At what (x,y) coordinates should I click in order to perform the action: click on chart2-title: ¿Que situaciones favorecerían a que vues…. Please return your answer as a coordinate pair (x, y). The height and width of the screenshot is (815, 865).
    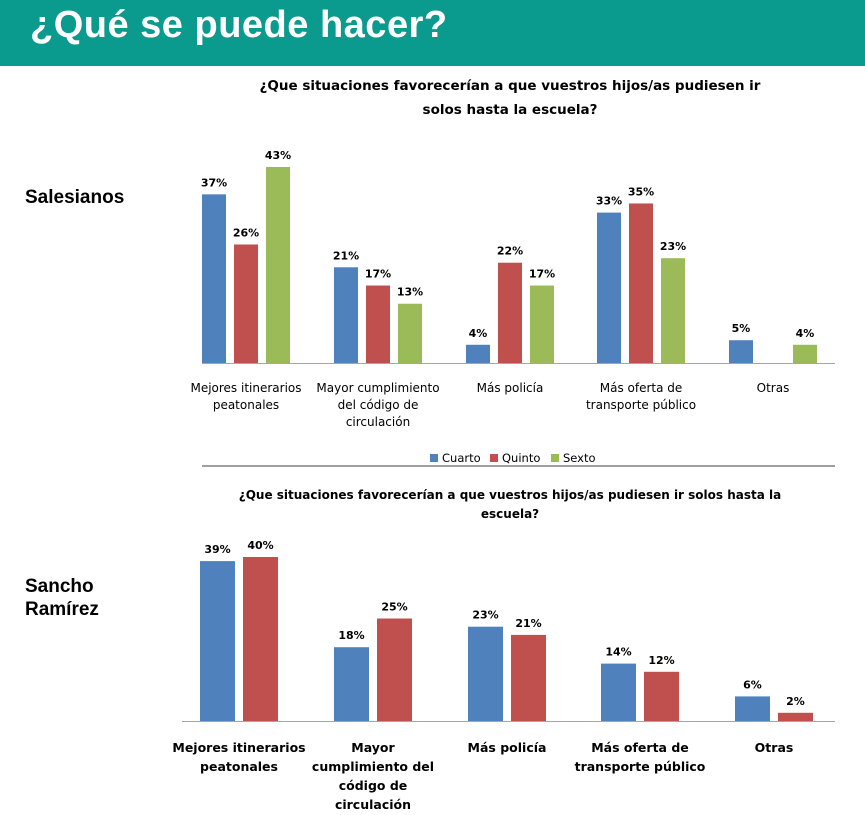
    Looking at the image, I should click on (510, 505).